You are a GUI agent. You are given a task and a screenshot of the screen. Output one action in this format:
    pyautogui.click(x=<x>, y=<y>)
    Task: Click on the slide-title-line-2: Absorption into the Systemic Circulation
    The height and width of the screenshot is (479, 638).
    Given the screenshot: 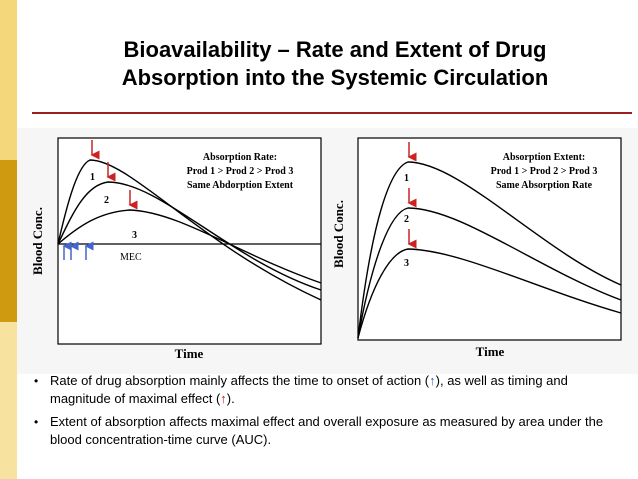 What is the action you would take?
    pyautogui.click(x=335, y=77)
    